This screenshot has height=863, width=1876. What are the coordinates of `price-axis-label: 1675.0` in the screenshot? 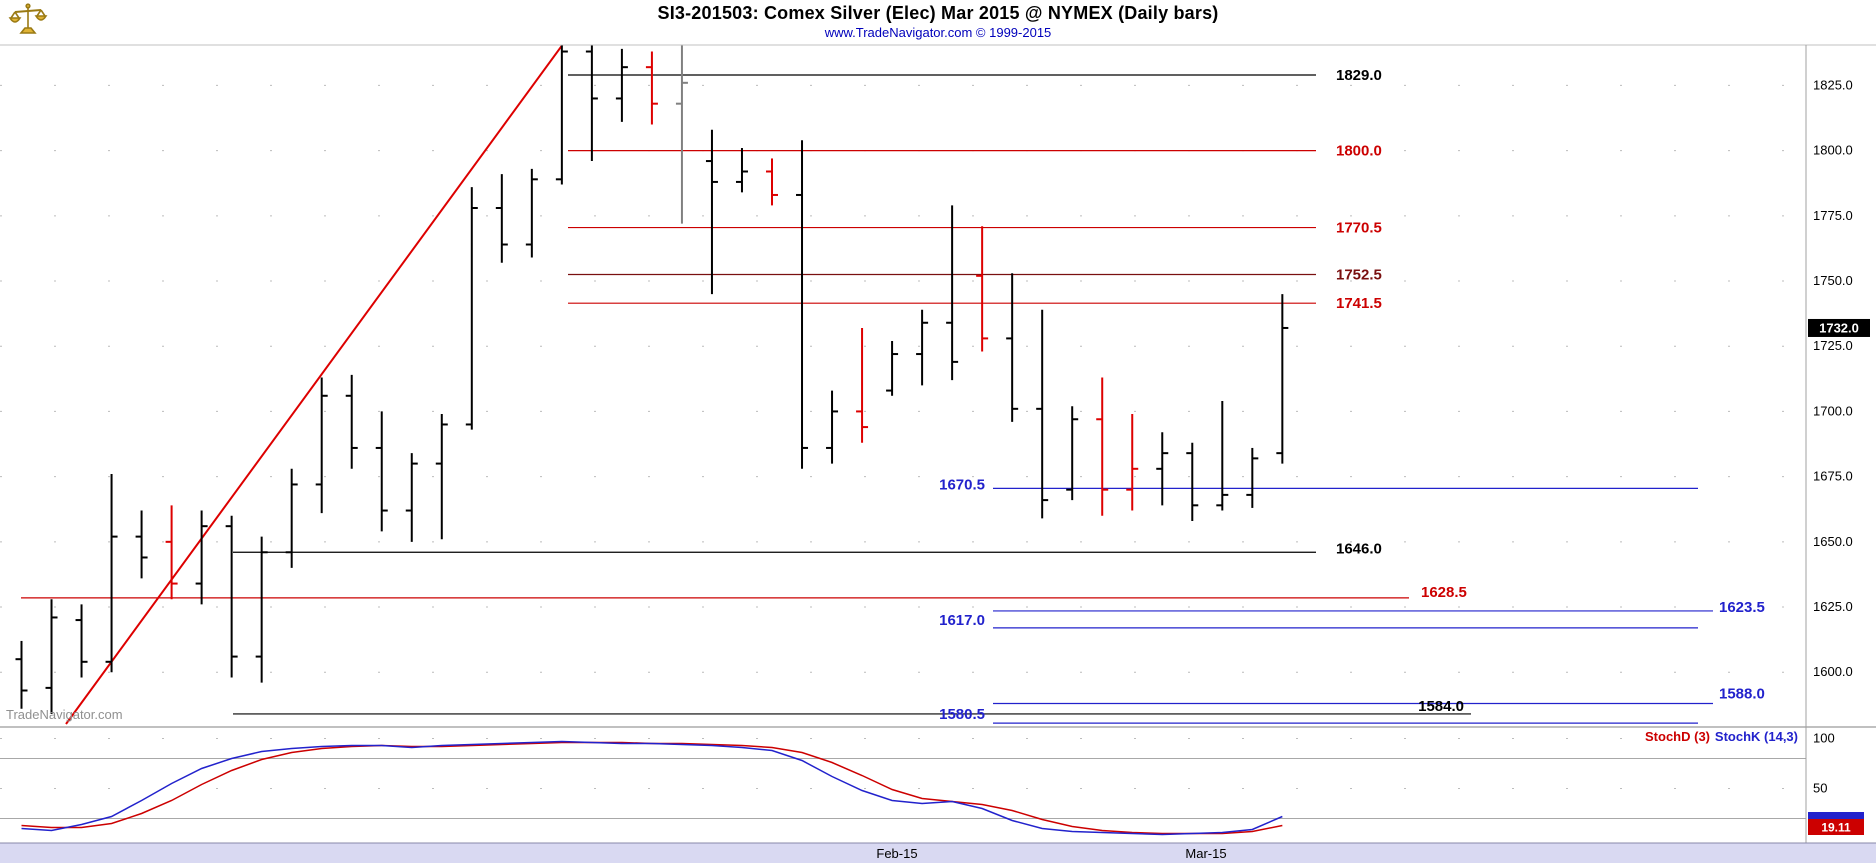 It's located at (1833, 476).